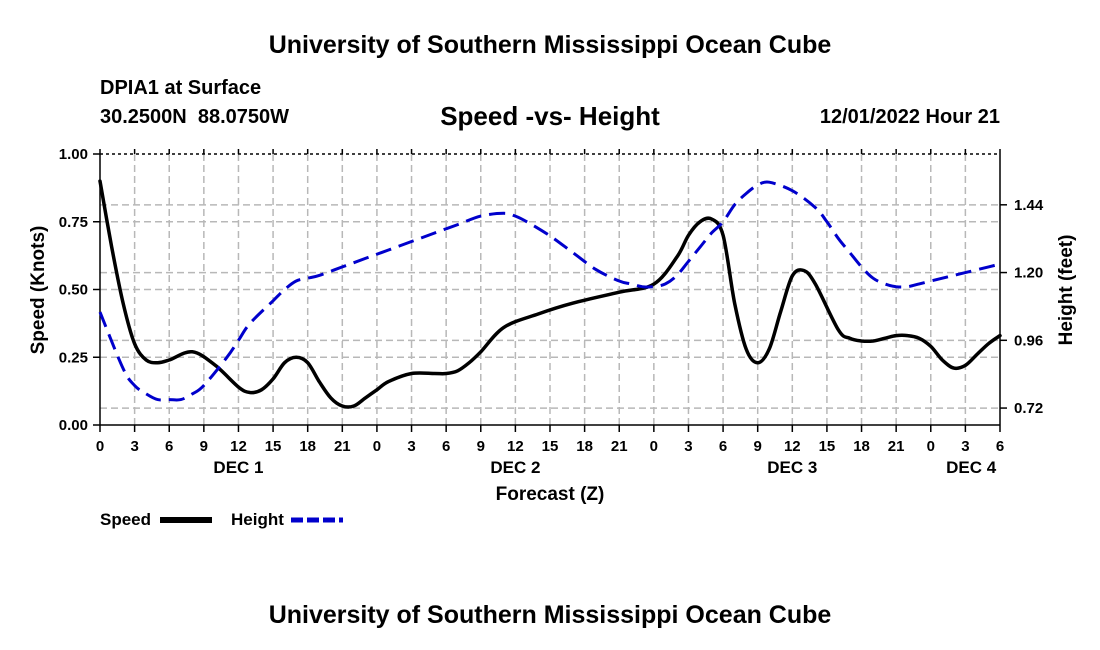  What do you see at coordinates (257, 519) in the screenshot?
I see `legend-height-label: Height` at bounding box center [257, 519].